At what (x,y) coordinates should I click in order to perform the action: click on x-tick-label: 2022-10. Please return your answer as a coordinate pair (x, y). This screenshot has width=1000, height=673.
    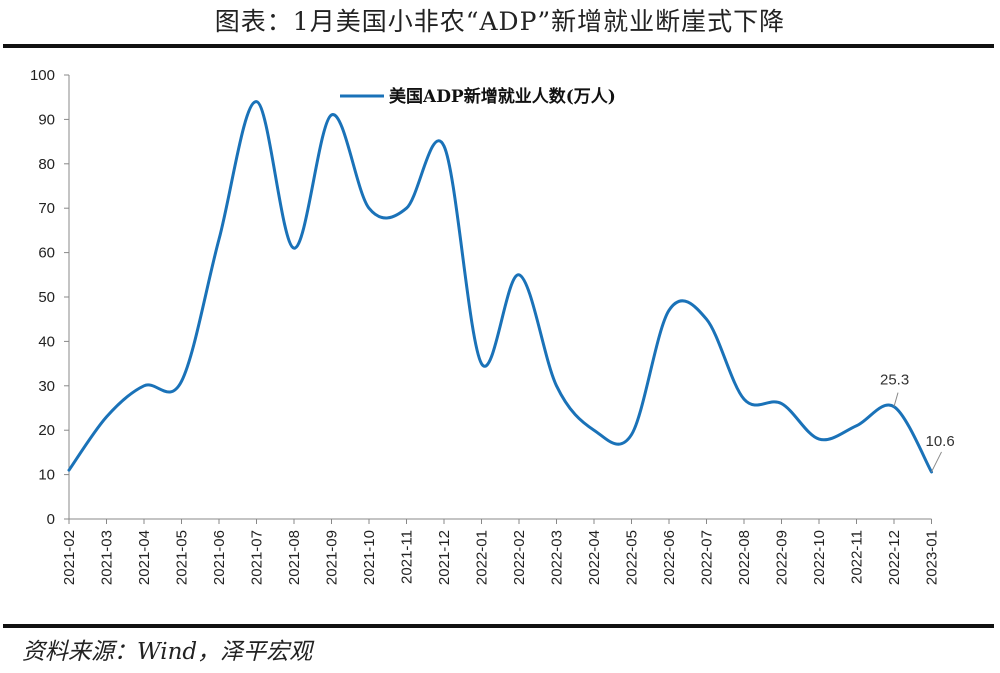
    Looking at the image, I should click on (819, 557).